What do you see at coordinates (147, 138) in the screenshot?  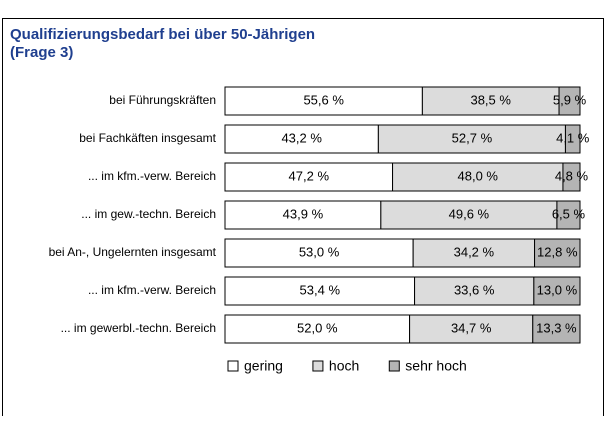 I see `category-label: bei Fachkäften insgesamt` at bounding box center [147, 138].